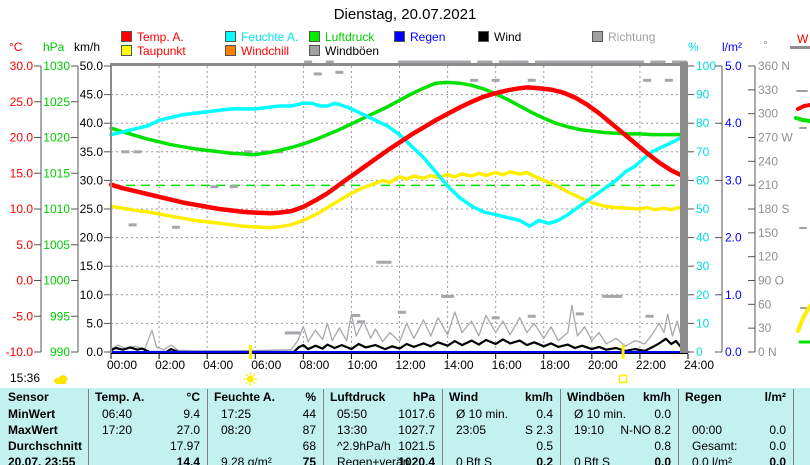 Image resolution: width=810 pixels, height=465 pixels. Describe the element at coordinates (699, 352) in the screenshot. I see `humidity-tick-label: 0` at that location.